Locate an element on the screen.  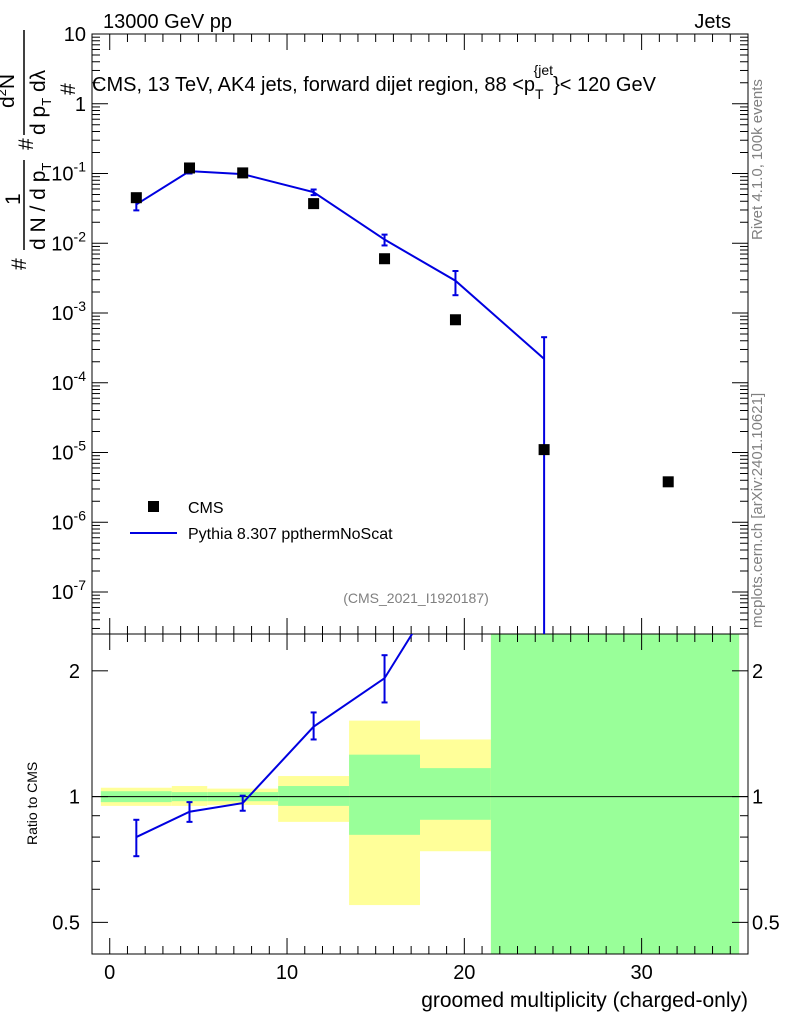
legend: CMS Pythia 8.307 ppthermNoScat is located at coordinates (261, 521).